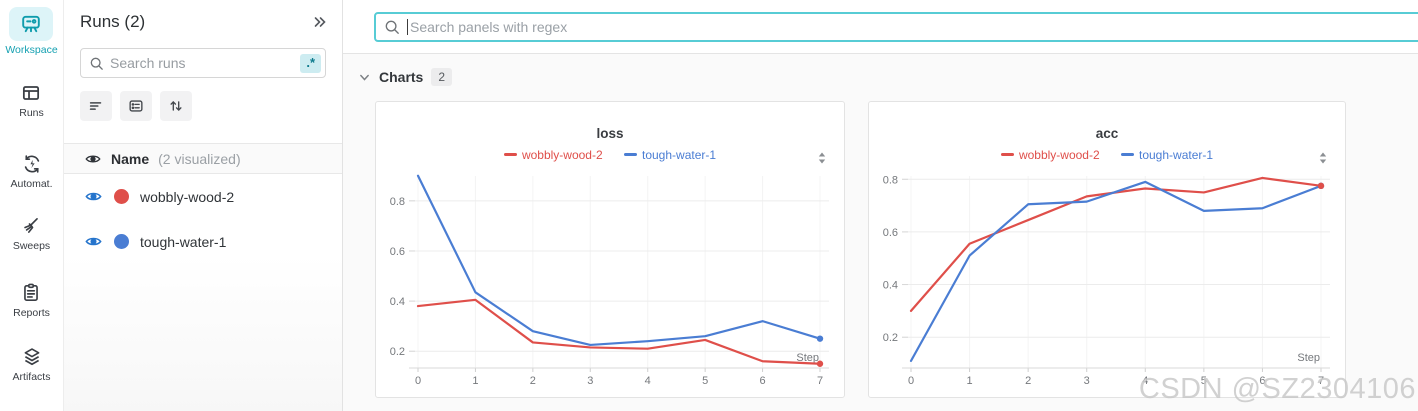 The image size is (1418, 411). Describe the element at coordinates (31, 233) in the screenshot. I see `nav-item-sweeps: Sweeps` at that location.